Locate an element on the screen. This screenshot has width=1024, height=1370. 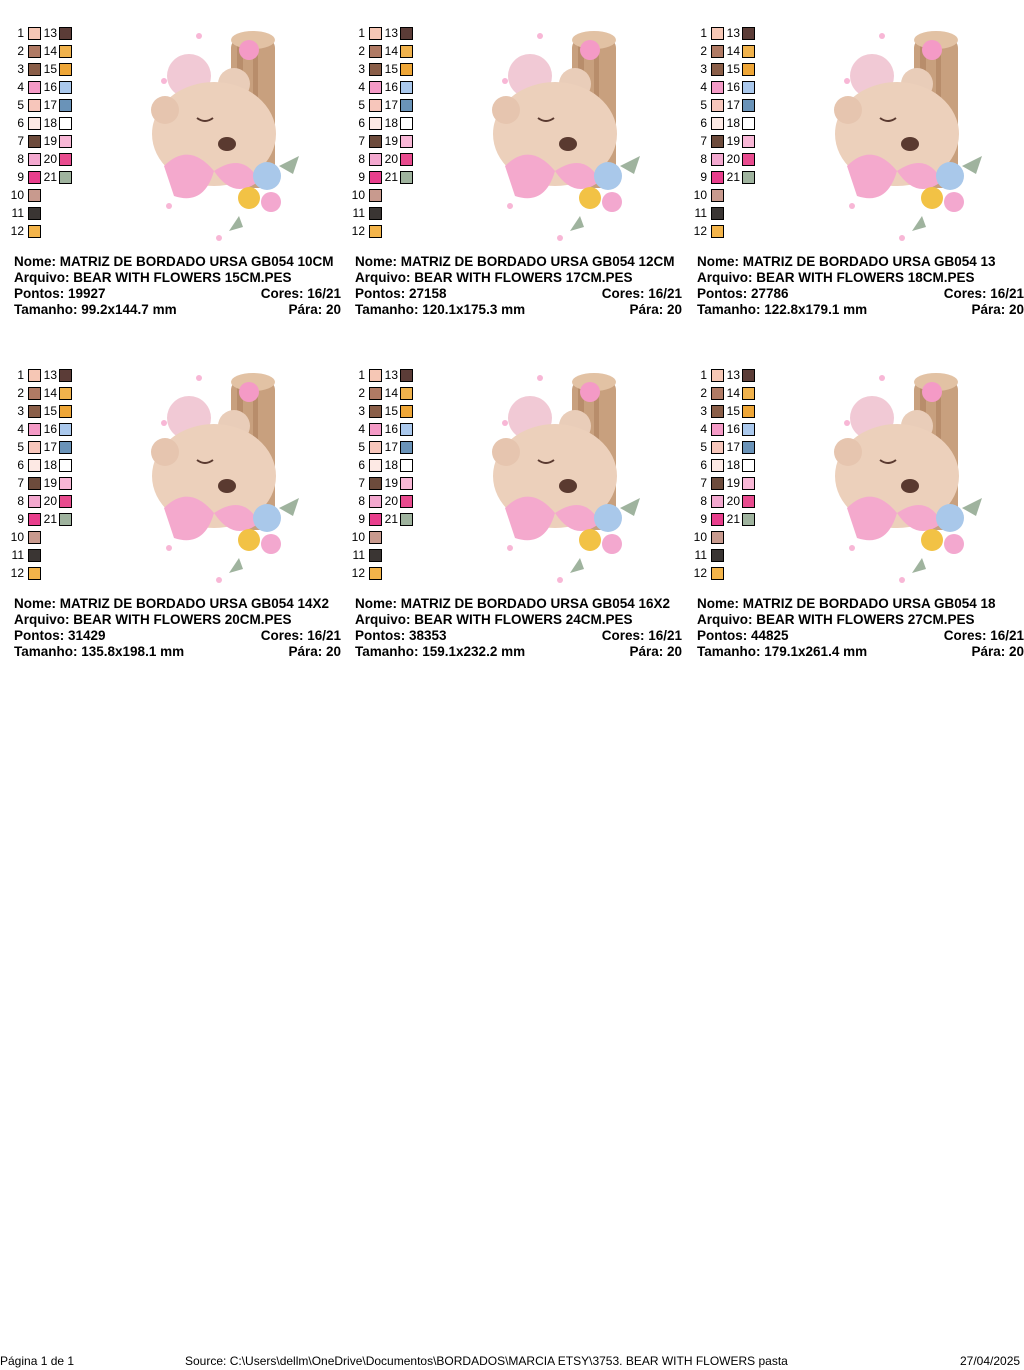
legend-number: 14 is located at coordinates (733, 393).